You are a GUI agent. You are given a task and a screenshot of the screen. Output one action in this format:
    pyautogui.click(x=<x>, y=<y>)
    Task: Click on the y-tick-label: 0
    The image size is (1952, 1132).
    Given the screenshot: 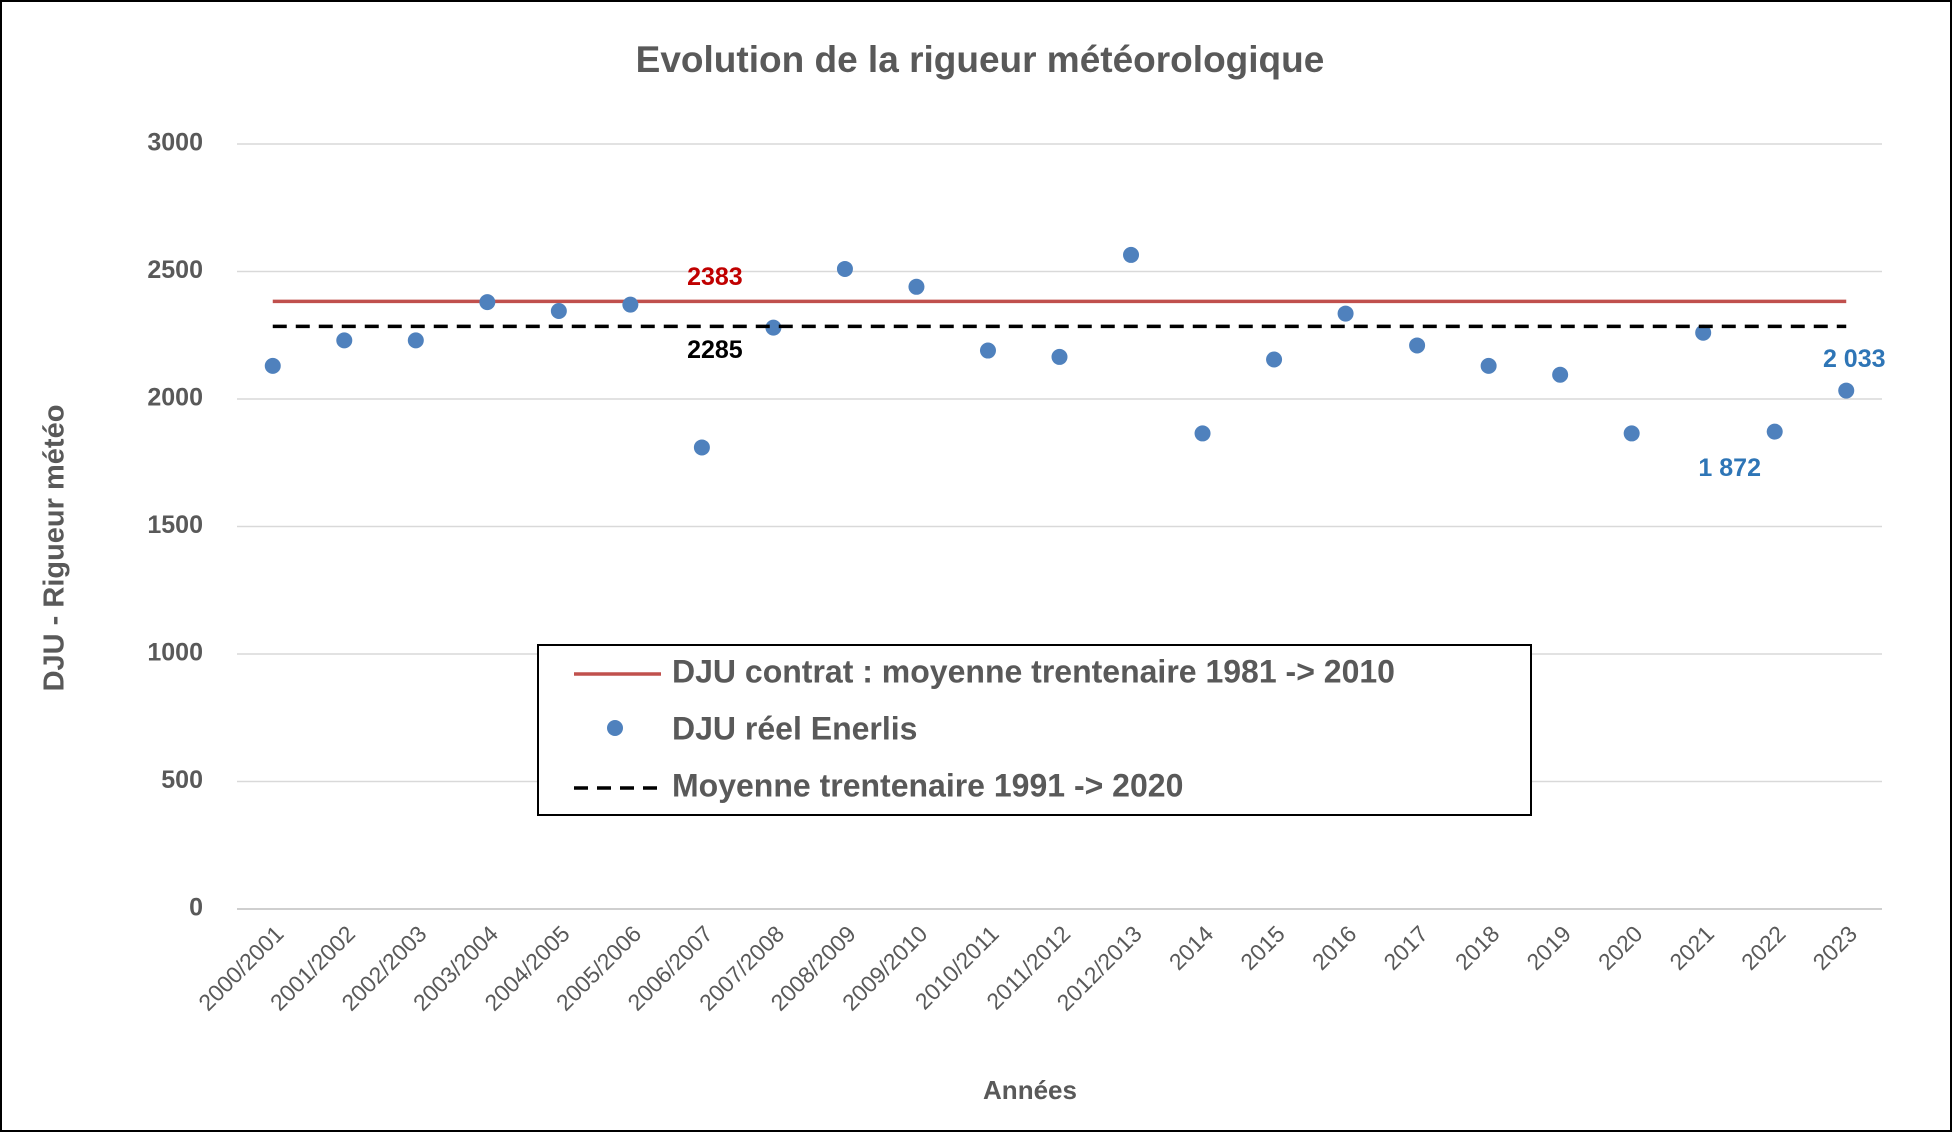 What is the action you would take?
    pyautogui.click(x=196, y=908)
    